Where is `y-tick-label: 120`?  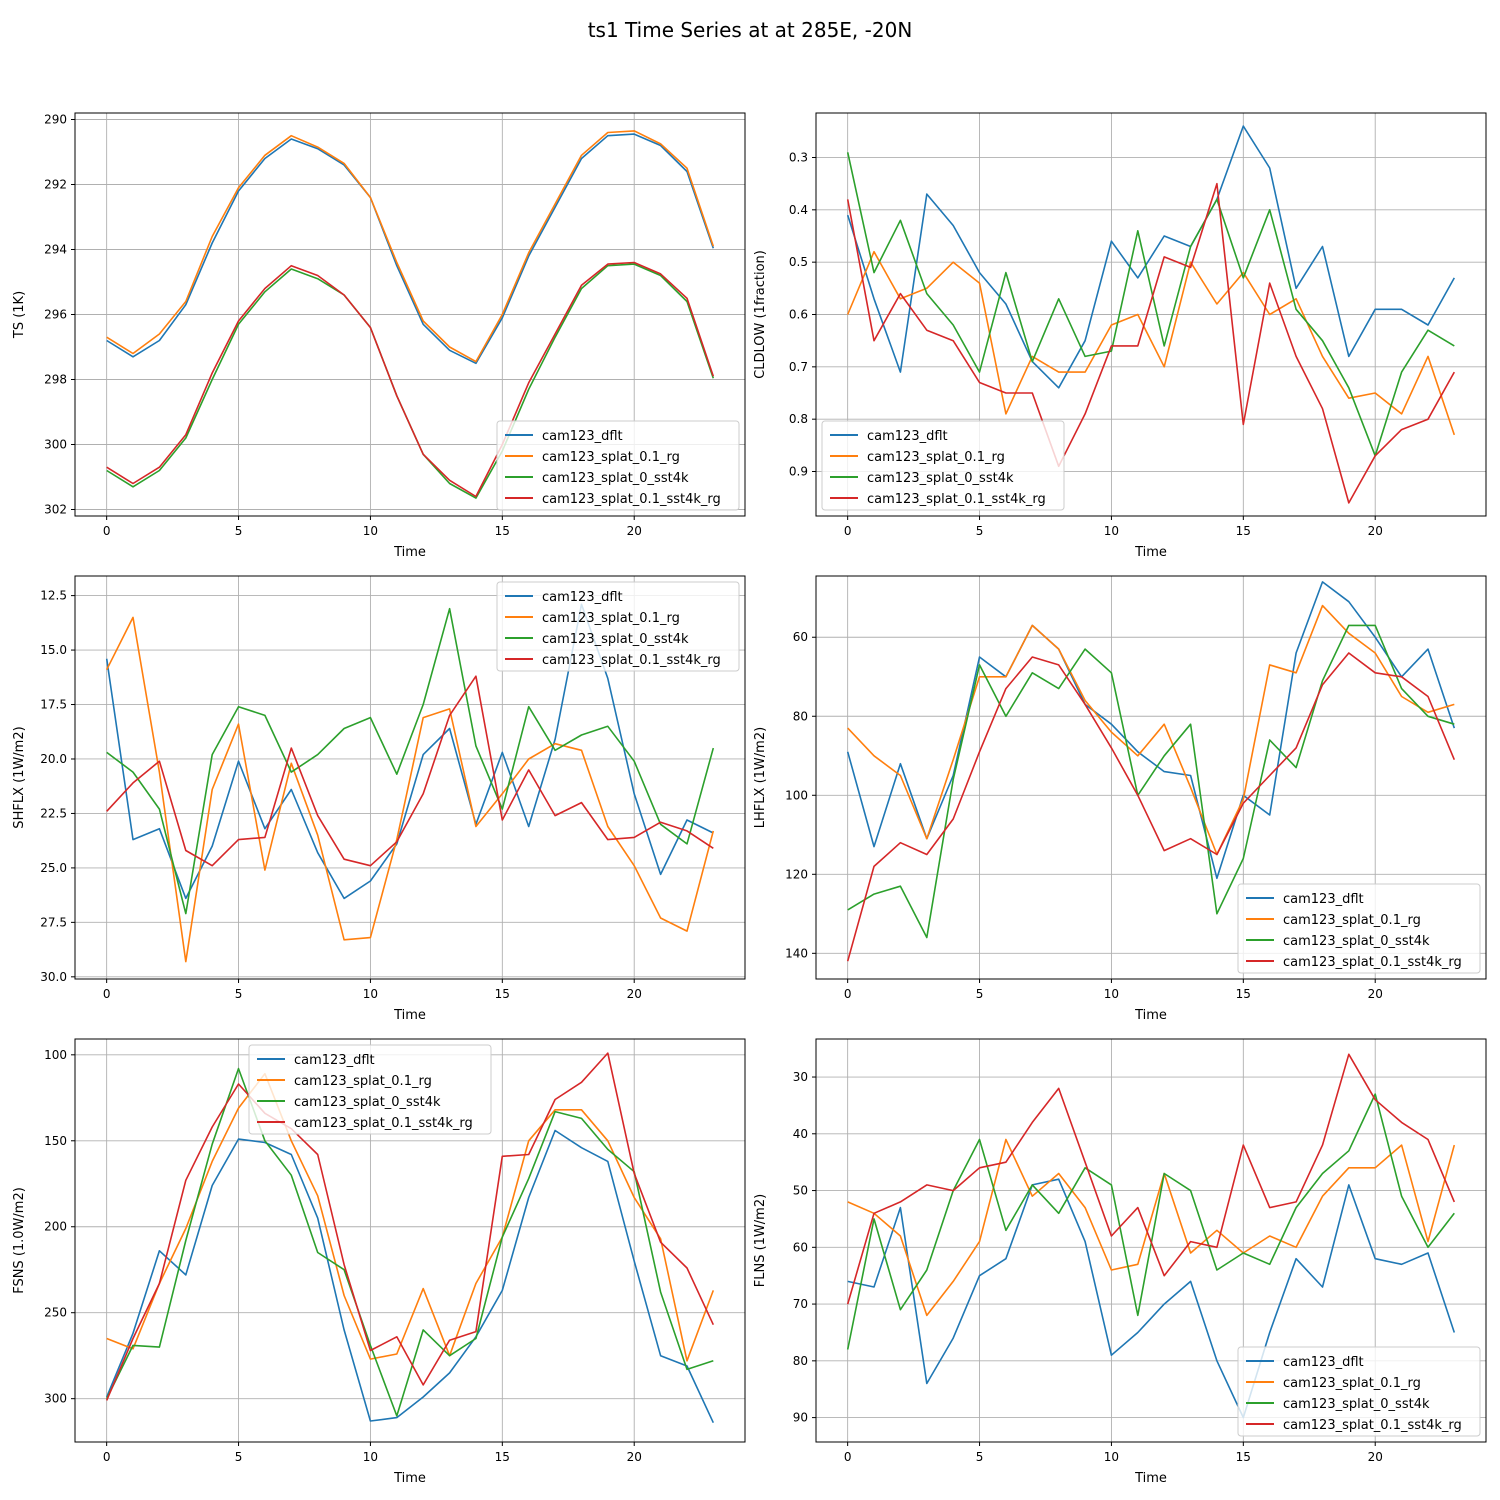
y-tick-label: 120 is located at coordinates (796, 874).